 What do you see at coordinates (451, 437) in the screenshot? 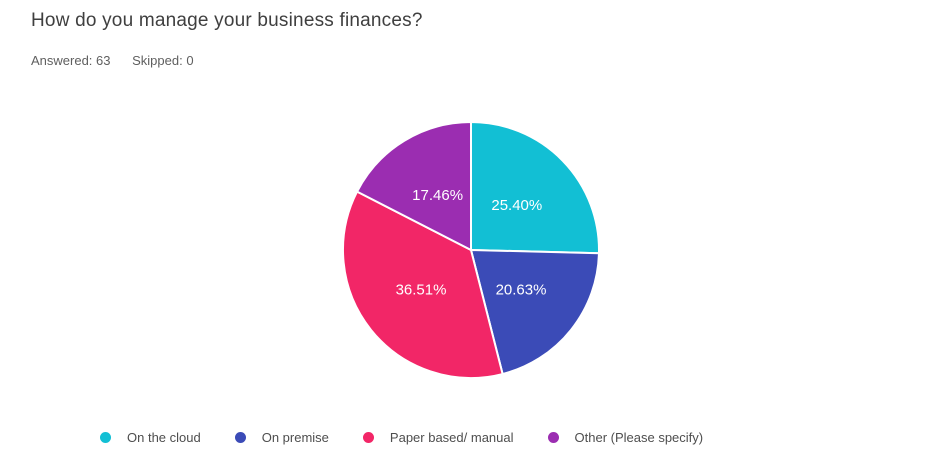
I see `legend-label: Paper based/ manual` at bounding box center [451, 437].